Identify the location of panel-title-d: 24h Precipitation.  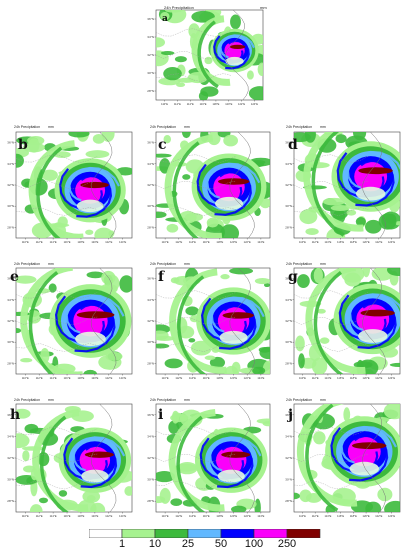
(299, 127).